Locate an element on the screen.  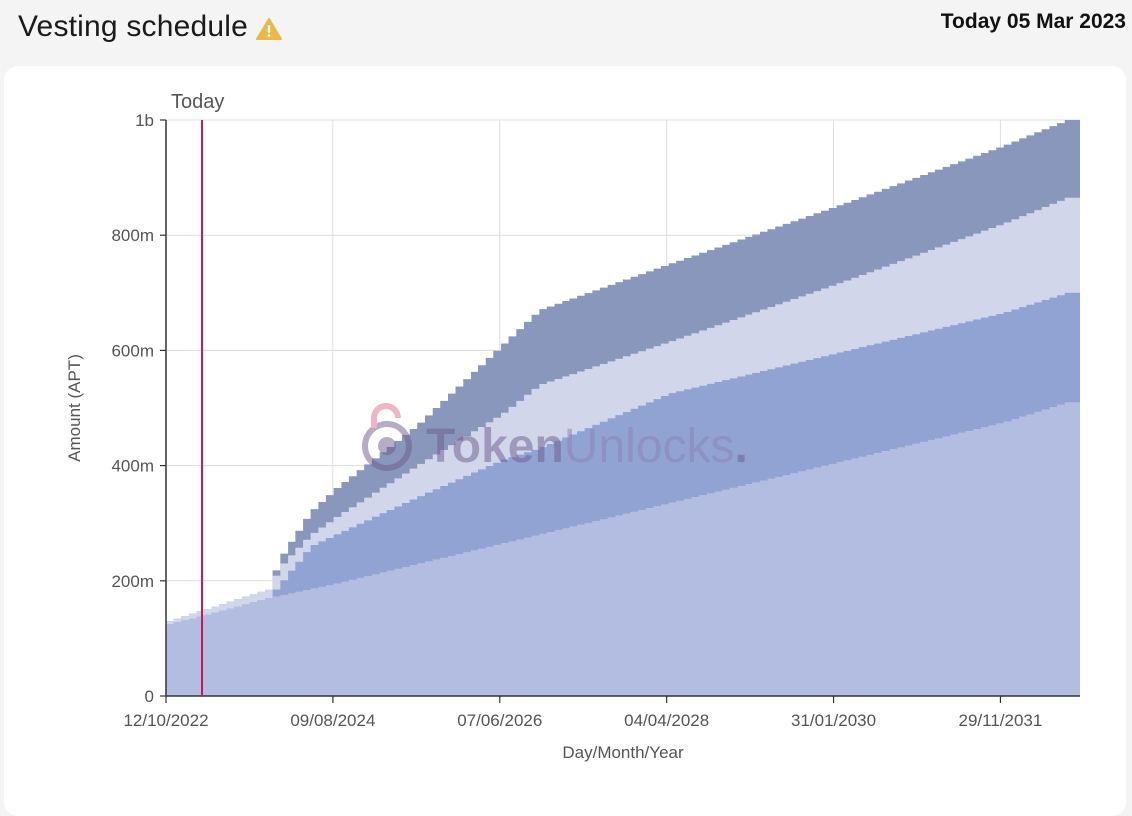
today-label: Today is located at coordinates (197, 102).